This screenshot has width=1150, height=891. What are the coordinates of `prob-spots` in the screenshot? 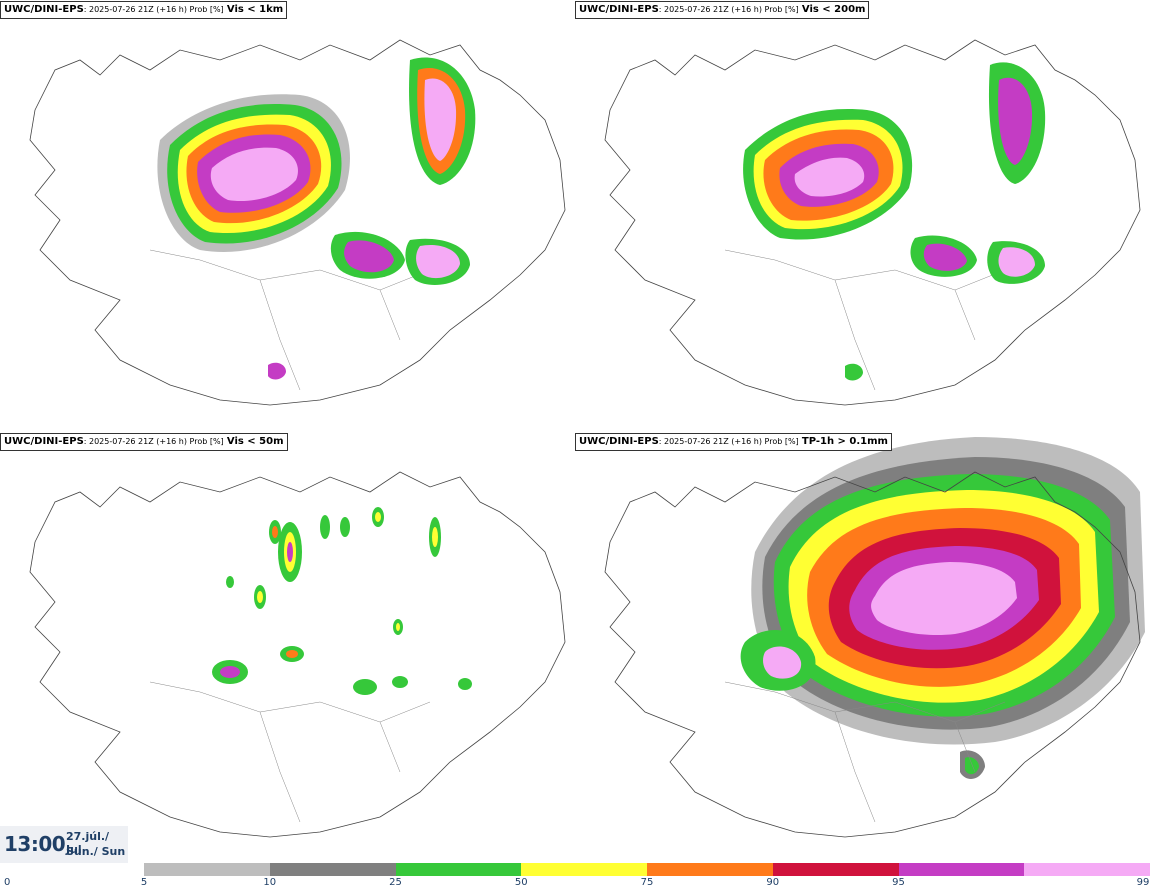 It's located at (342, 601).